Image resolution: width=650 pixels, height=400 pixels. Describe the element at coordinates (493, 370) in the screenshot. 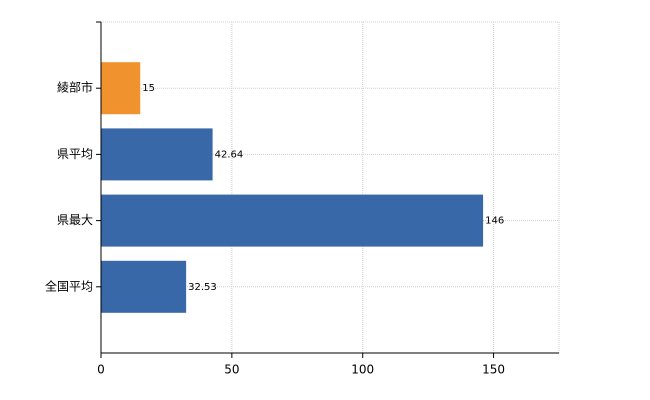

I see `x-tick-label: 150` at that location.